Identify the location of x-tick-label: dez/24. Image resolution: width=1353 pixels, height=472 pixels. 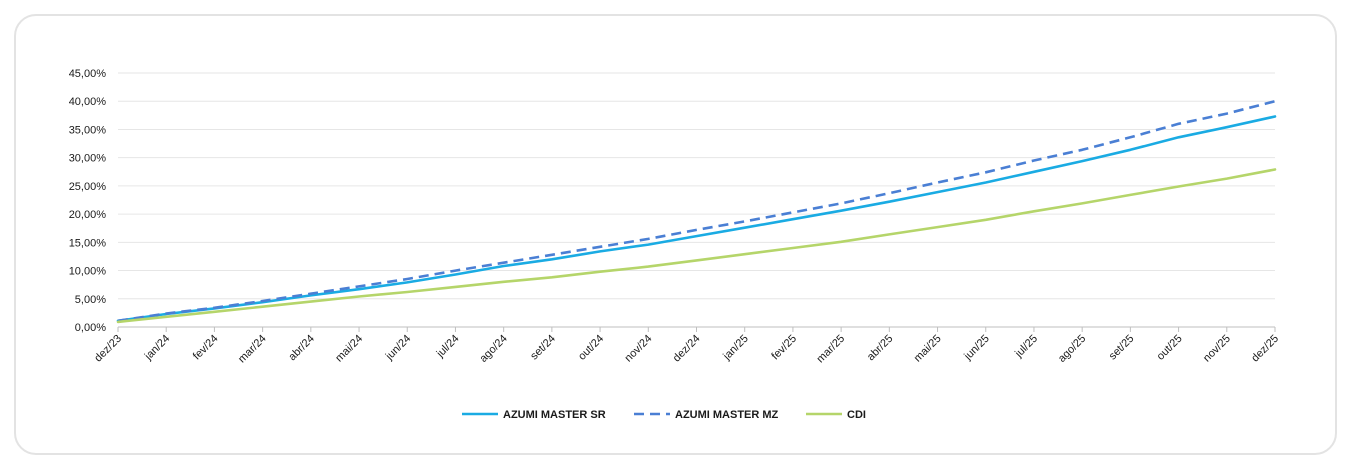
(687, 349).